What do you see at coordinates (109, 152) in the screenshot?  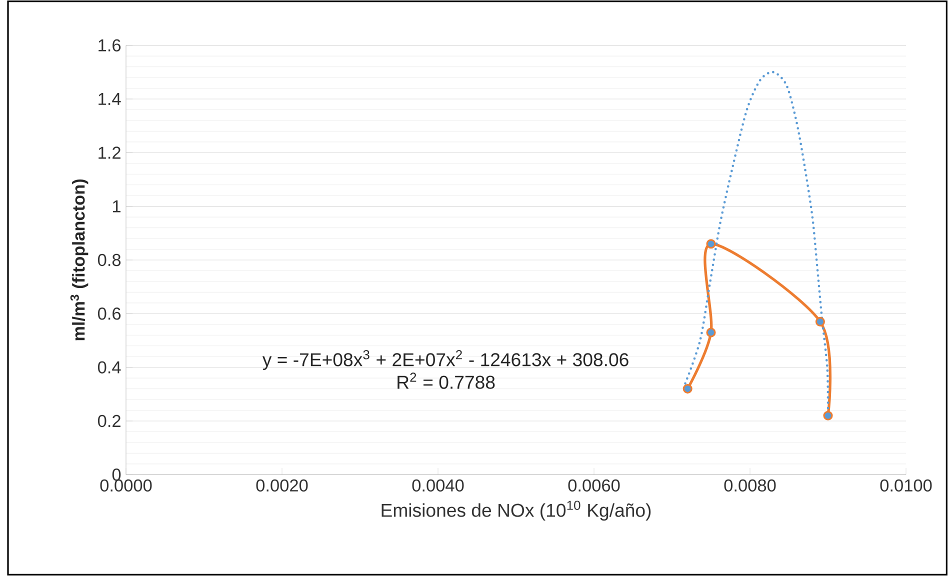 I see `y-tick-label: 1.2` at bounding box center [109, 152].